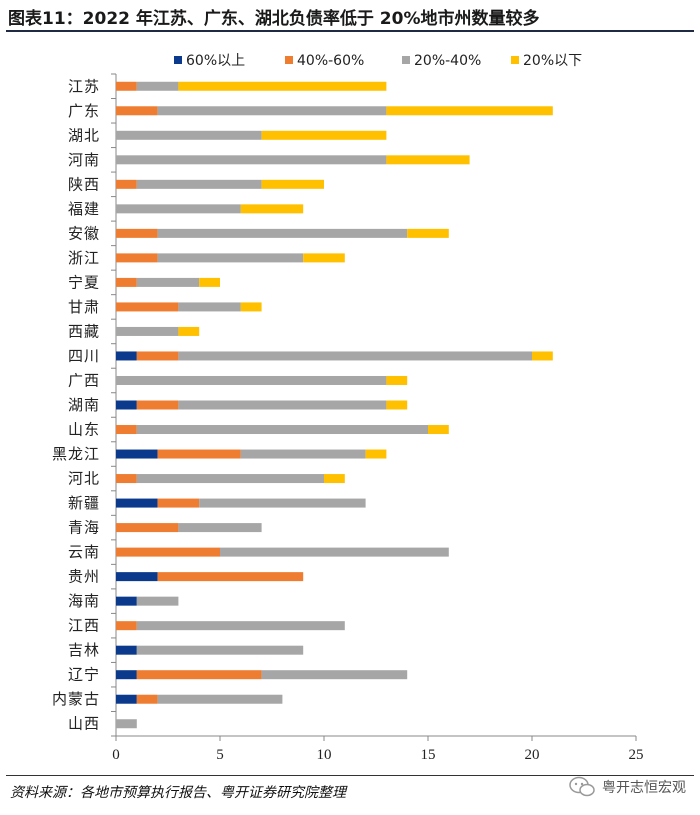 Image resolution: width=700 pixels, height=815 pixels. What do you see at coordinates (220, 755) in the screenshot?
I see `x-tick-label: 5` at bounding box center [220, 755].